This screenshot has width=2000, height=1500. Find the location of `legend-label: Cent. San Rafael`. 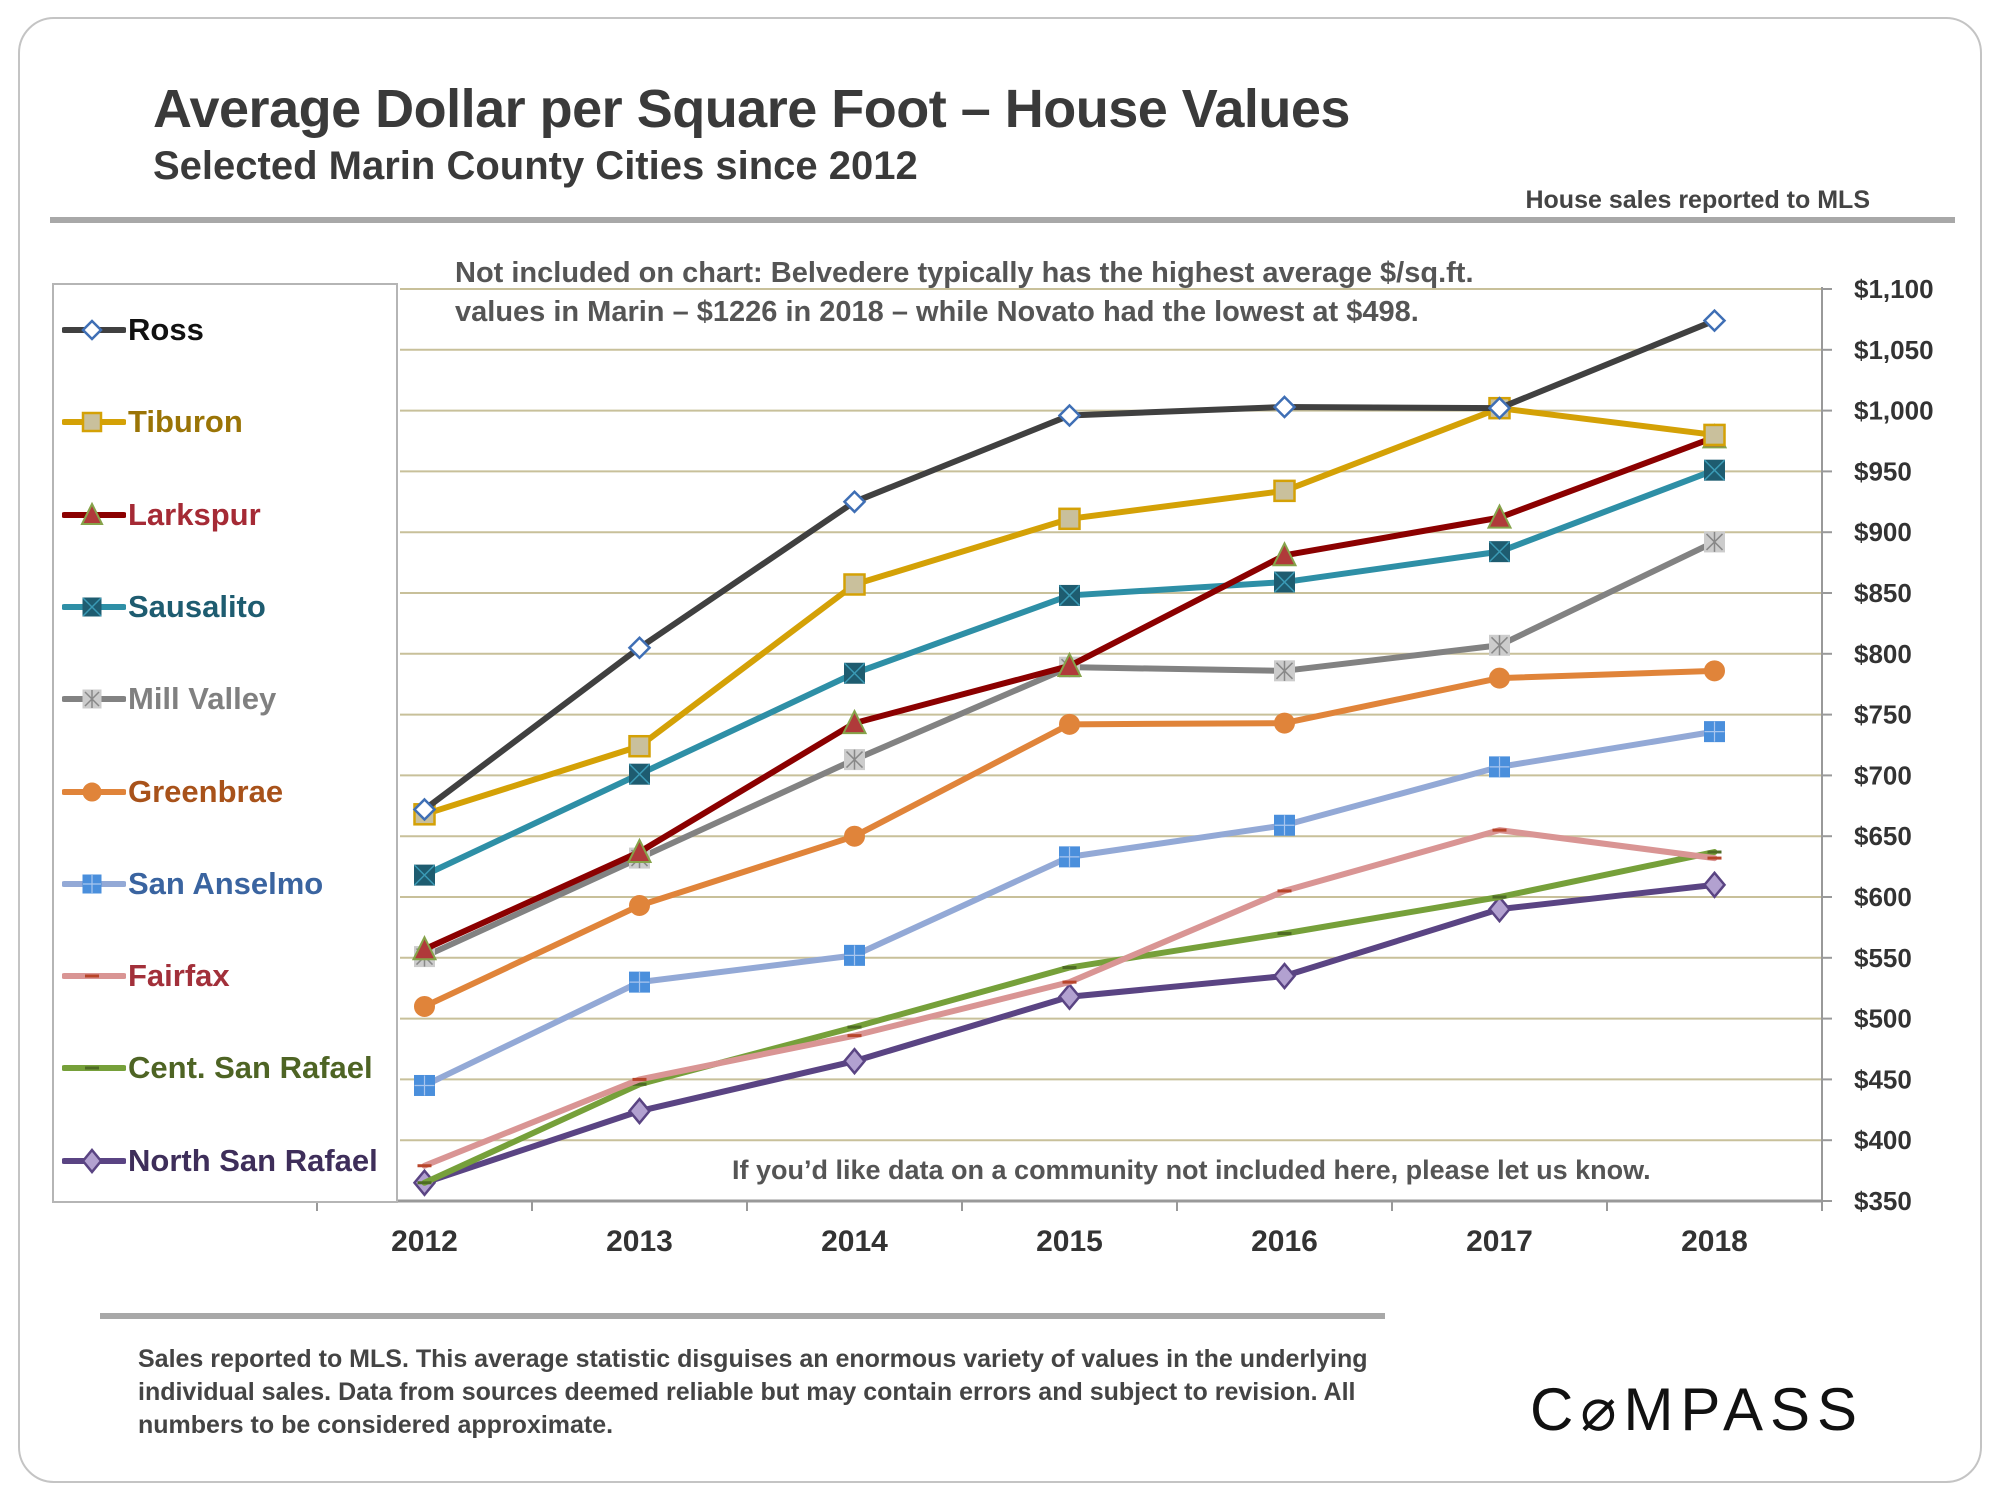

legend-label: Cent. San Rafael is located at coordinates (250, 1068).